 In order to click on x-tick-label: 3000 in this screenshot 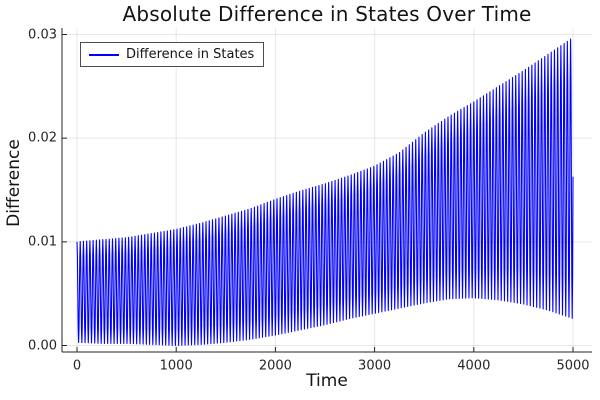, I will do `click(375, 366)`.